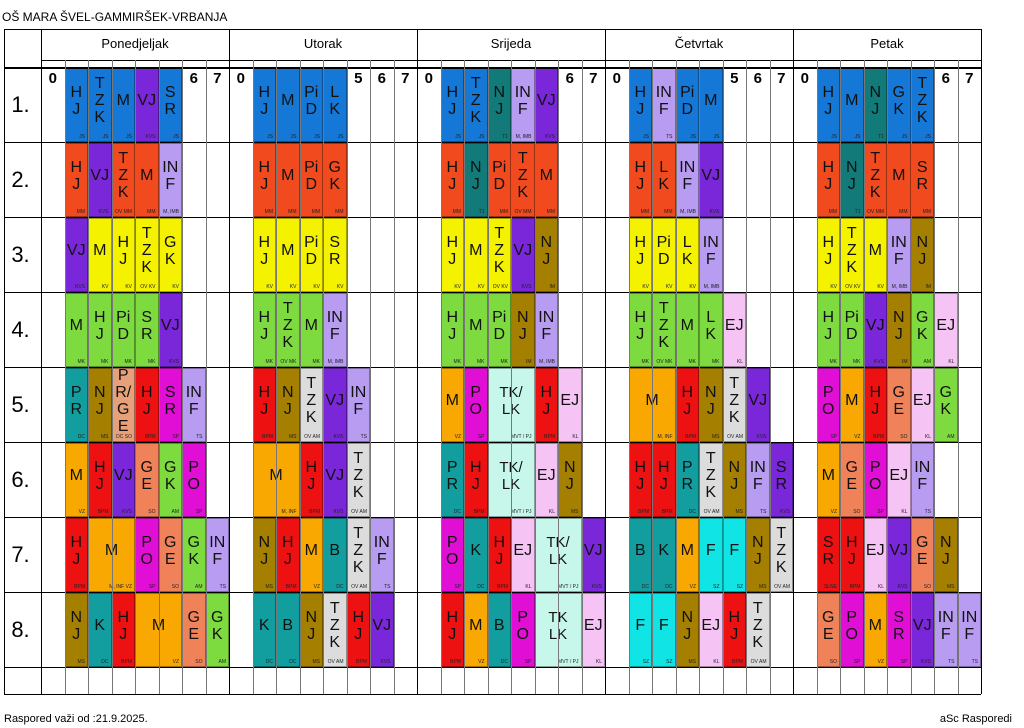 The width and height of the screenshot is (1024, 728). What do you see at coordinates (899, 105) in the screenshot?
I see `lesson-cell: G K JS` at bounding box center [899, 105].